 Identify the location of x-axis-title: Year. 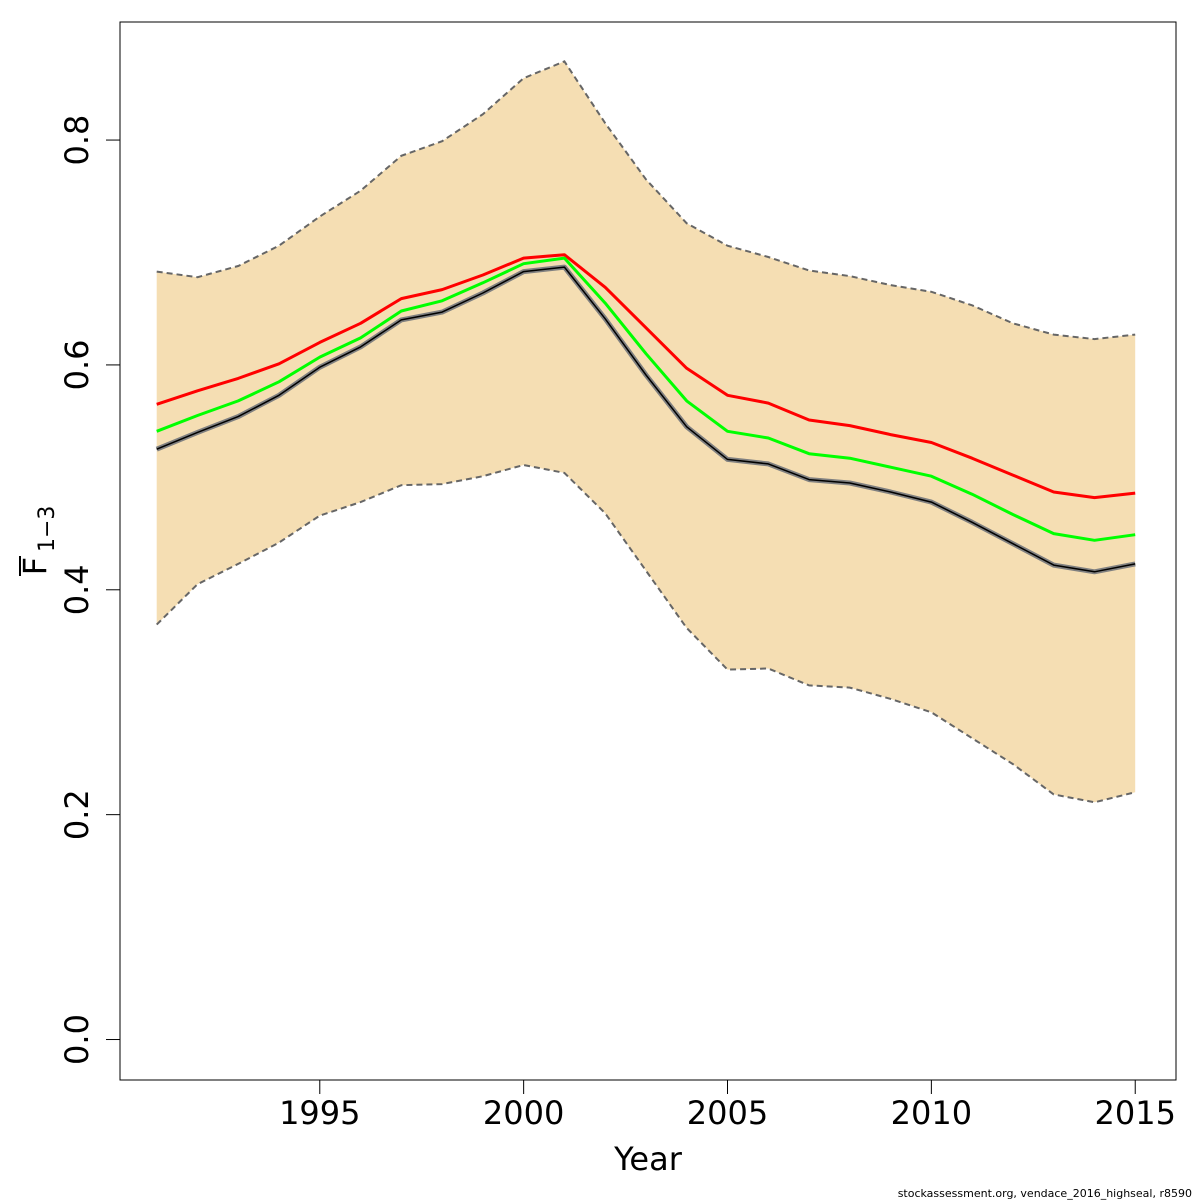
(648, 1159).